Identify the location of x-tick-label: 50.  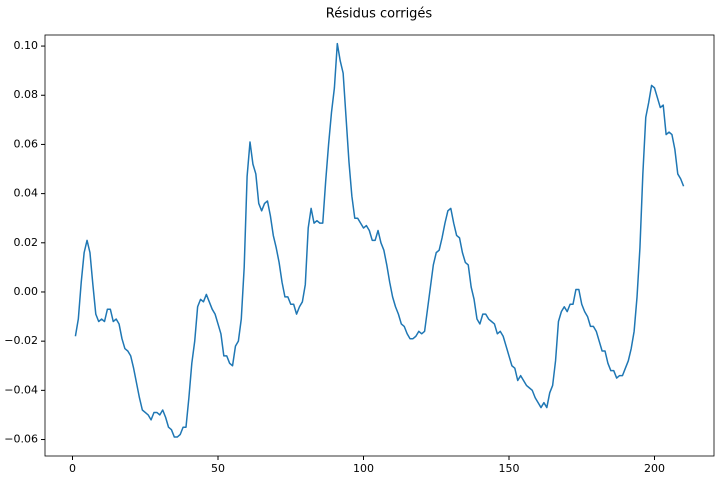
(218, 468).